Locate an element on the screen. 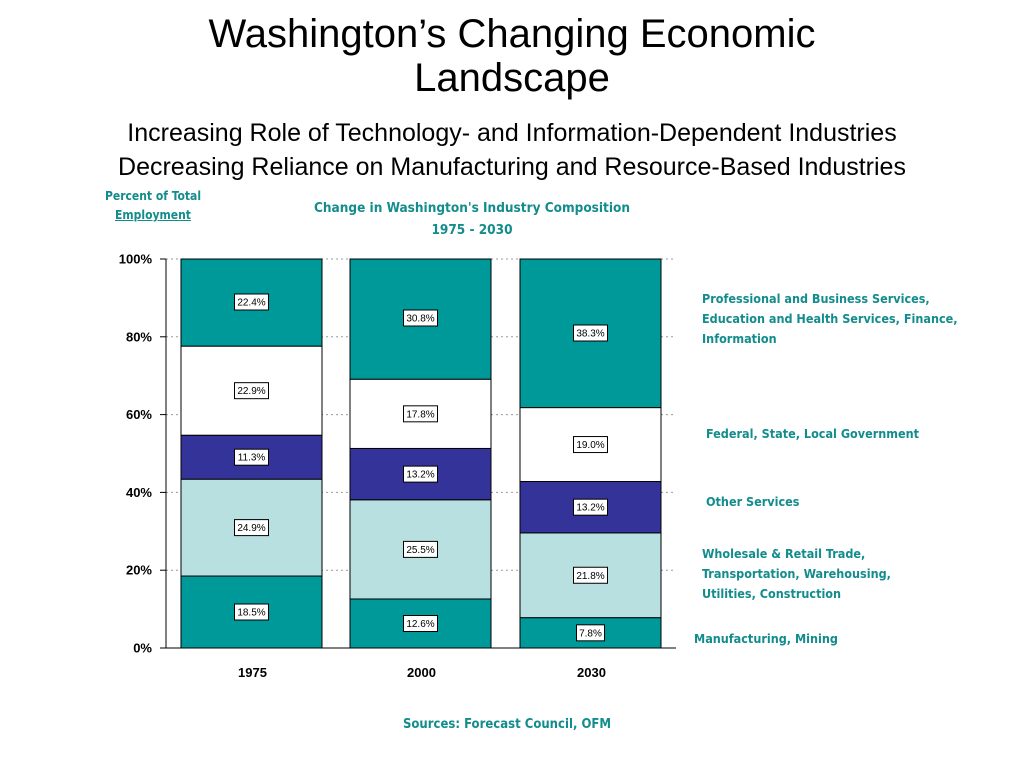  data-label: 38.3% is located at coordinates (590, 334).